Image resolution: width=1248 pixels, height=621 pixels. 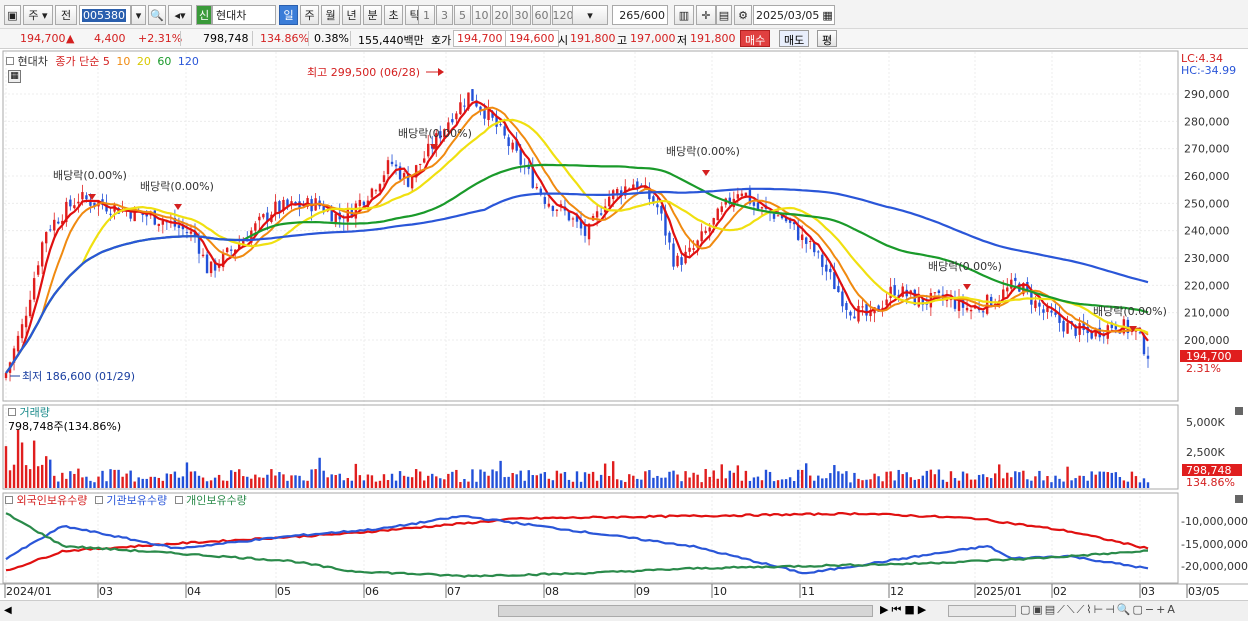 I want to click on scroll-left-icon: ◀, so click(x=8, y=610).